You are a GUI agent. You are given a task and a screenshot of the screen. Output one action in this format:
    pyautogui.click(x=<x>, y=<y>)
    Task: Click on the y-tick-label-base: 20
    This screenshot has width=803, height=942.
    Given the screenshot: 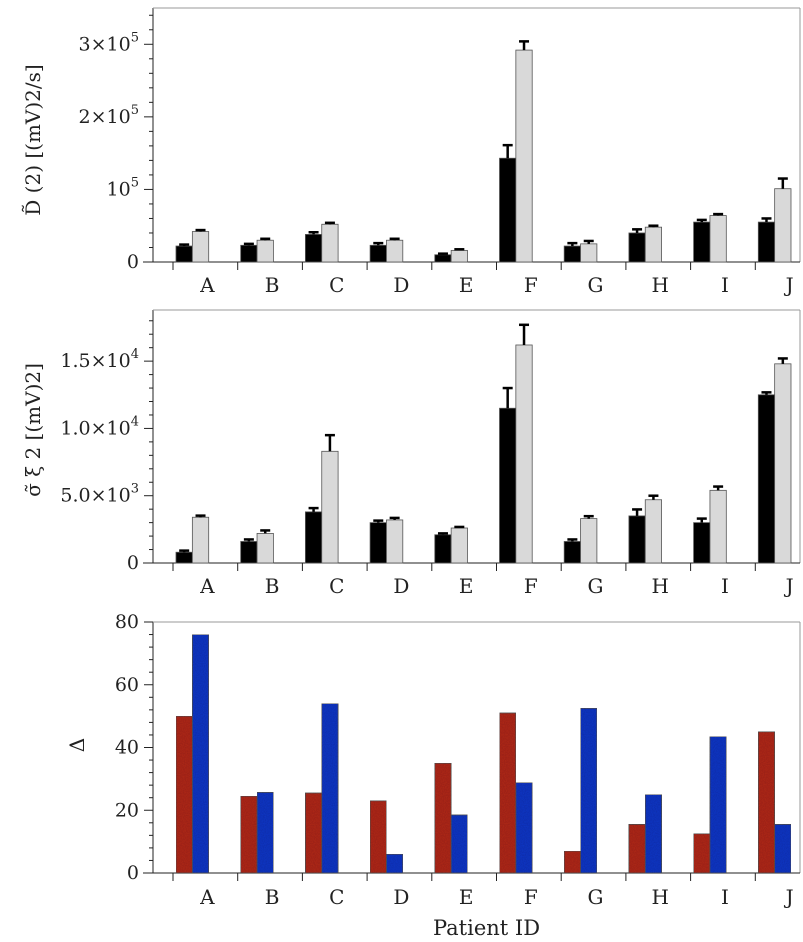 What is the action you would take?
    pyautogui.click(x=127, y=810)
    